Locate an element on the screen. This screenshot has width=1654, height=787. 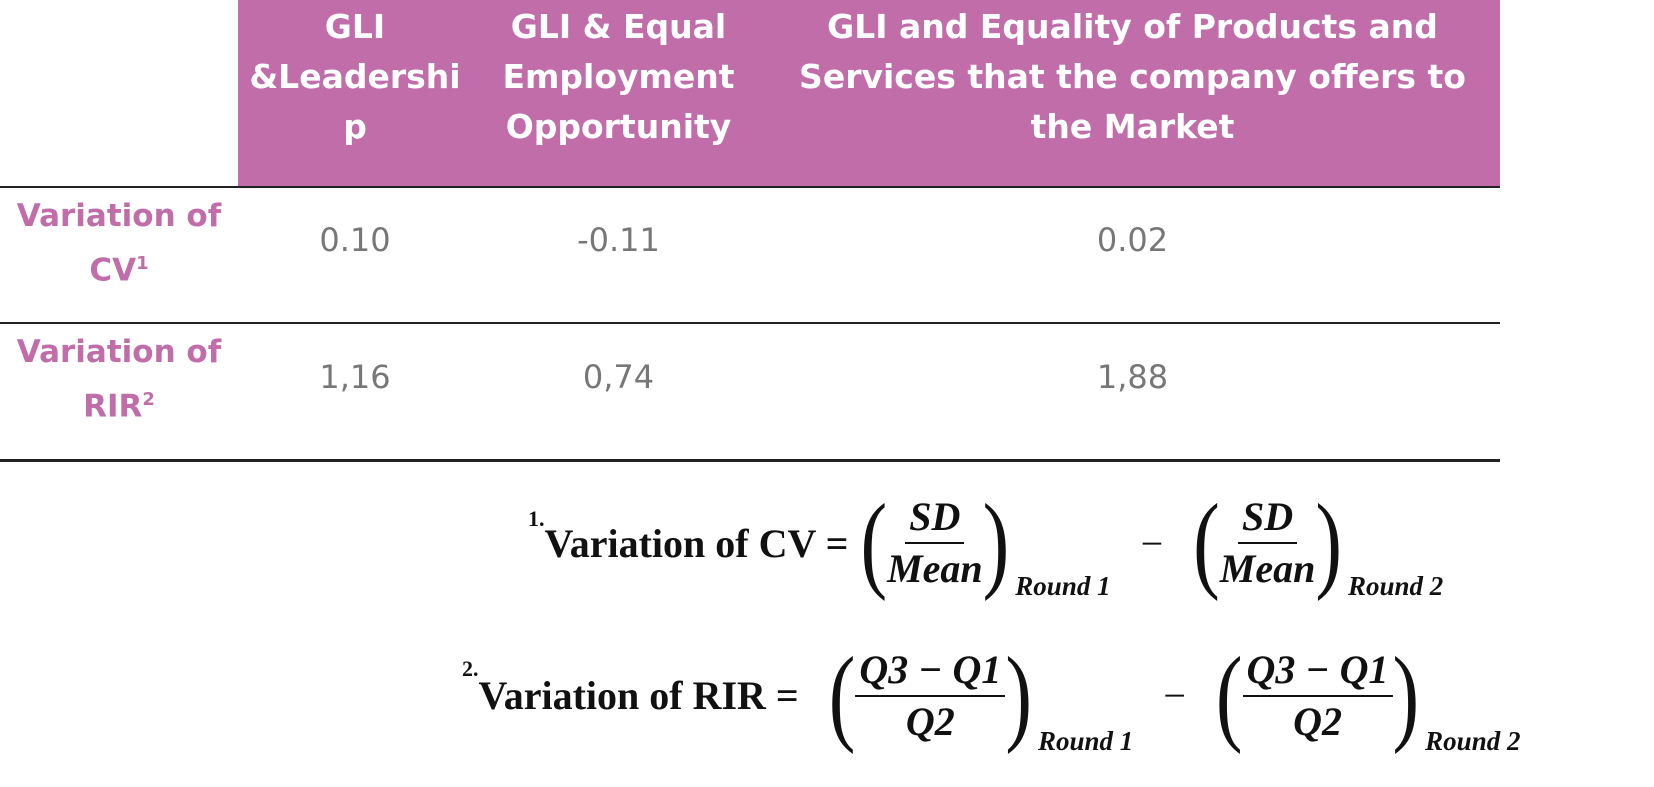
formula-number: 2. is located at coordinates (470, 668).